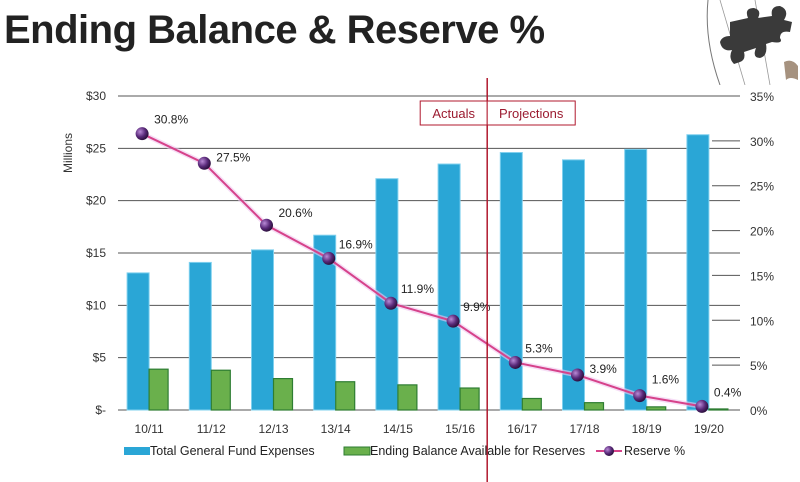 Image resolution: width=800 pixels, height=482 pixels. I want to click on y-tick-label: $15, so click(96, 253).